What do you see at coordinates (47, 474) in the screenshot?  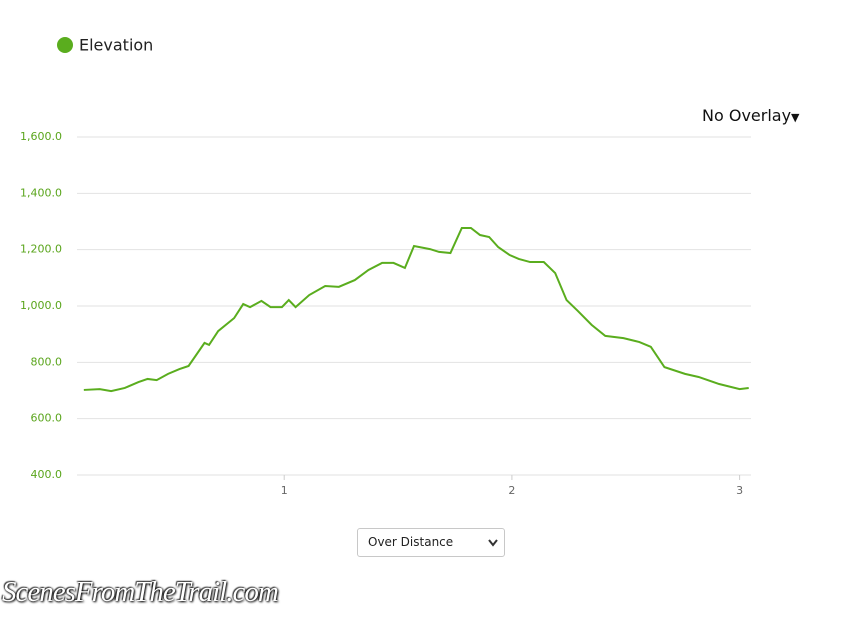 I see `y-tick-label: 400.0` at bounding box center [47, 474].